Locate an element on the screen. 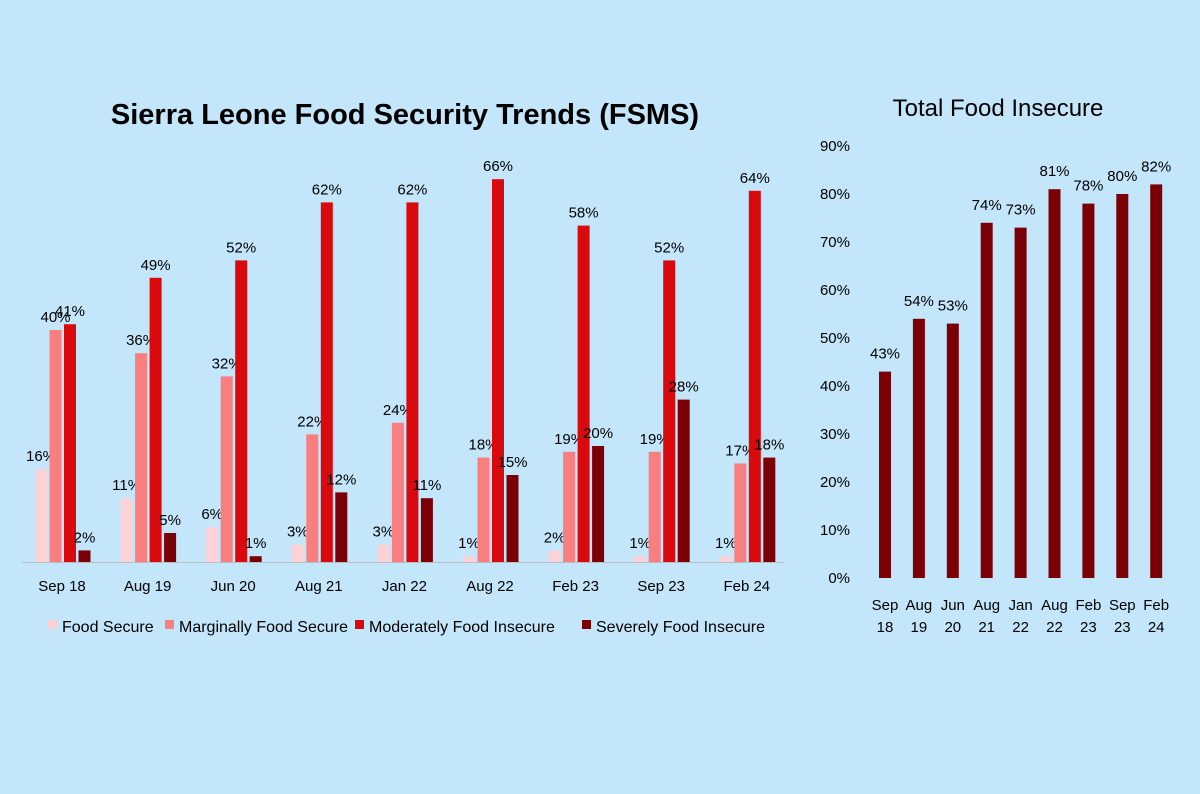 The width and height of the screenshot is (1200, 794). main-x-tick-label: Feb 24 is located at coordinates (746, 586).